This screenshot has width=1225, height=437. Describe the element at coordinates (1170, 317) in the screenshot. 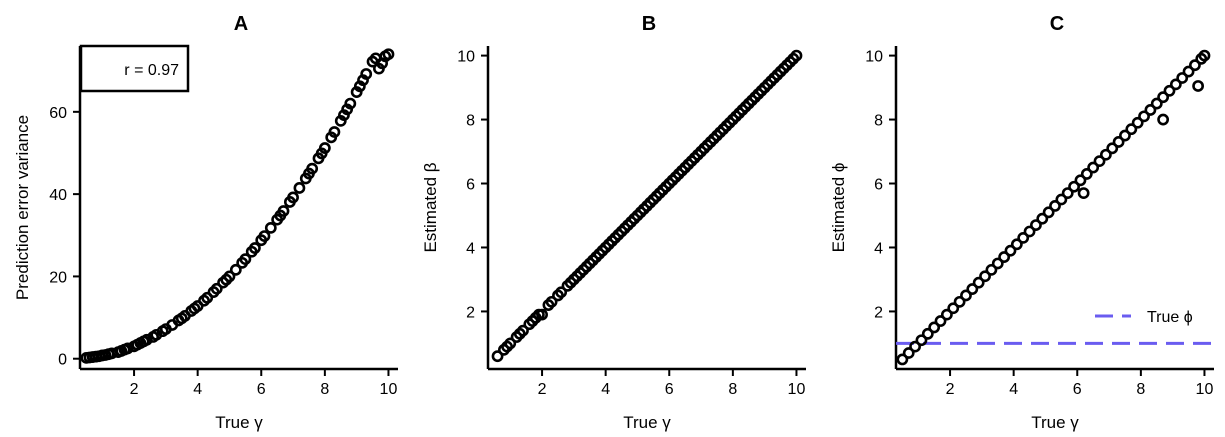

I see `panel-c-legend-label: True ϕ` at that location.